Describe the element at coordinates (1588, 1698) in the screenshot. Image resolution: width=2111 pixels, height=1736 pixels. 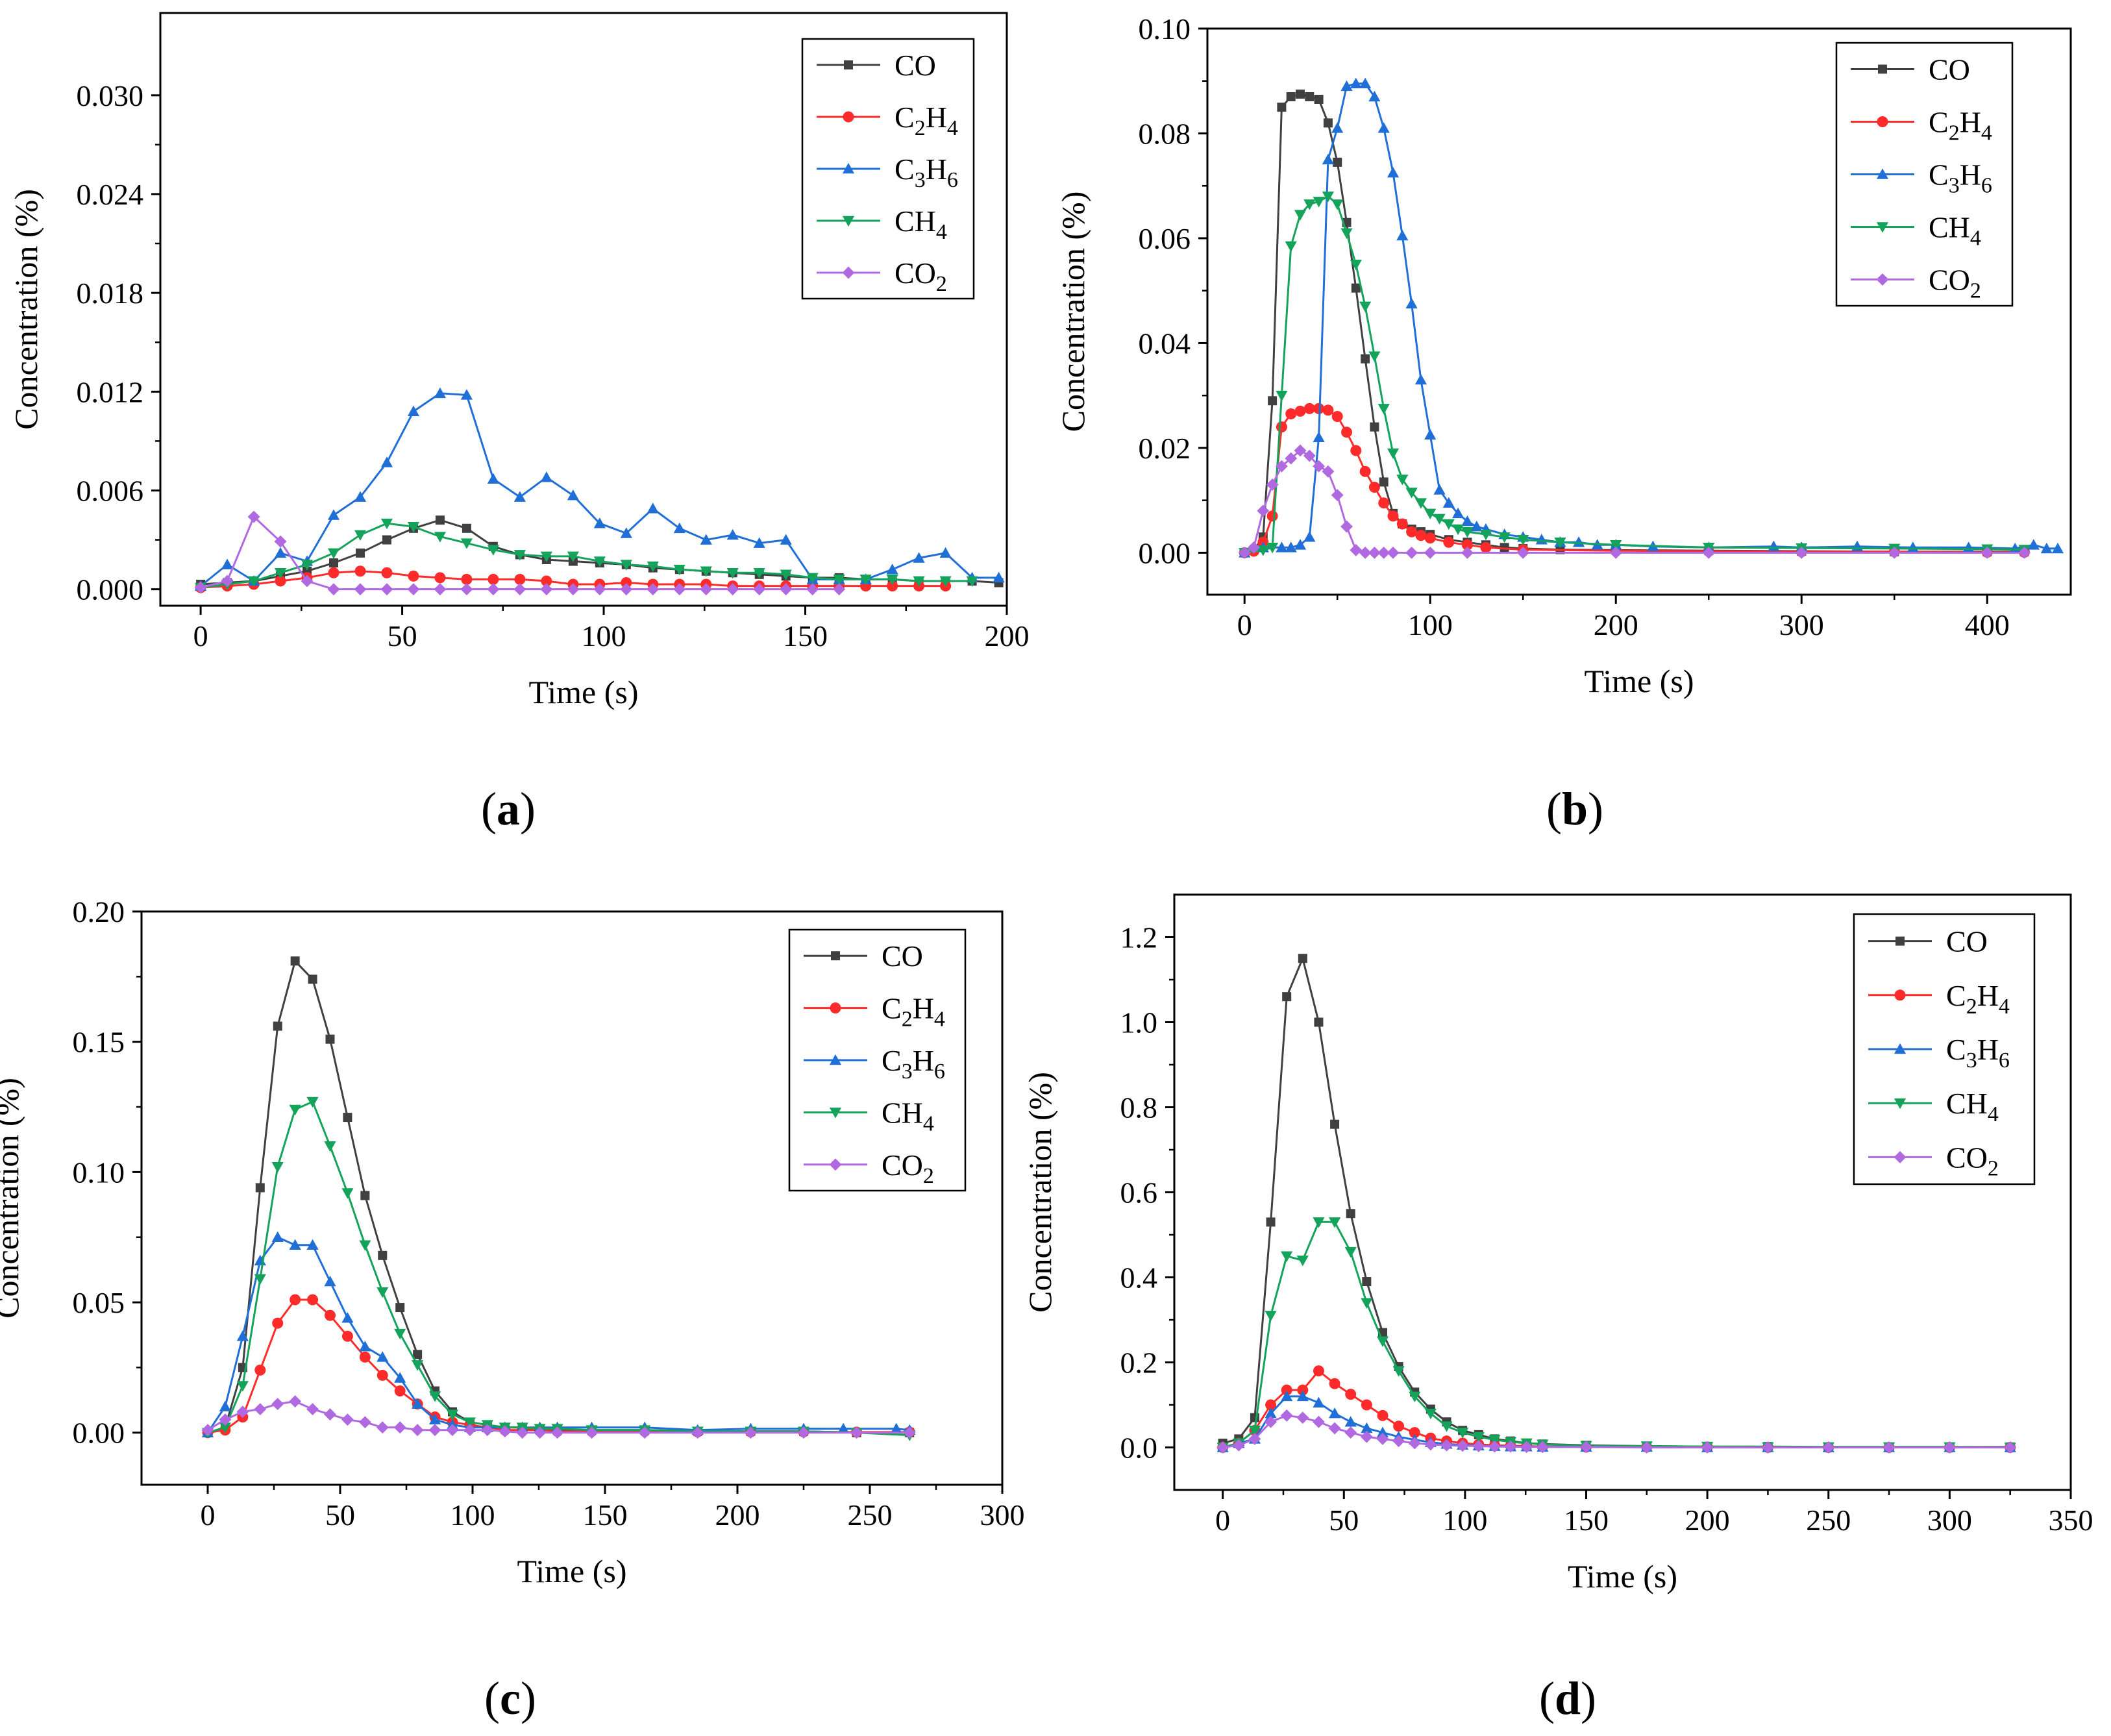
I see `caption-paren: )` at that location.